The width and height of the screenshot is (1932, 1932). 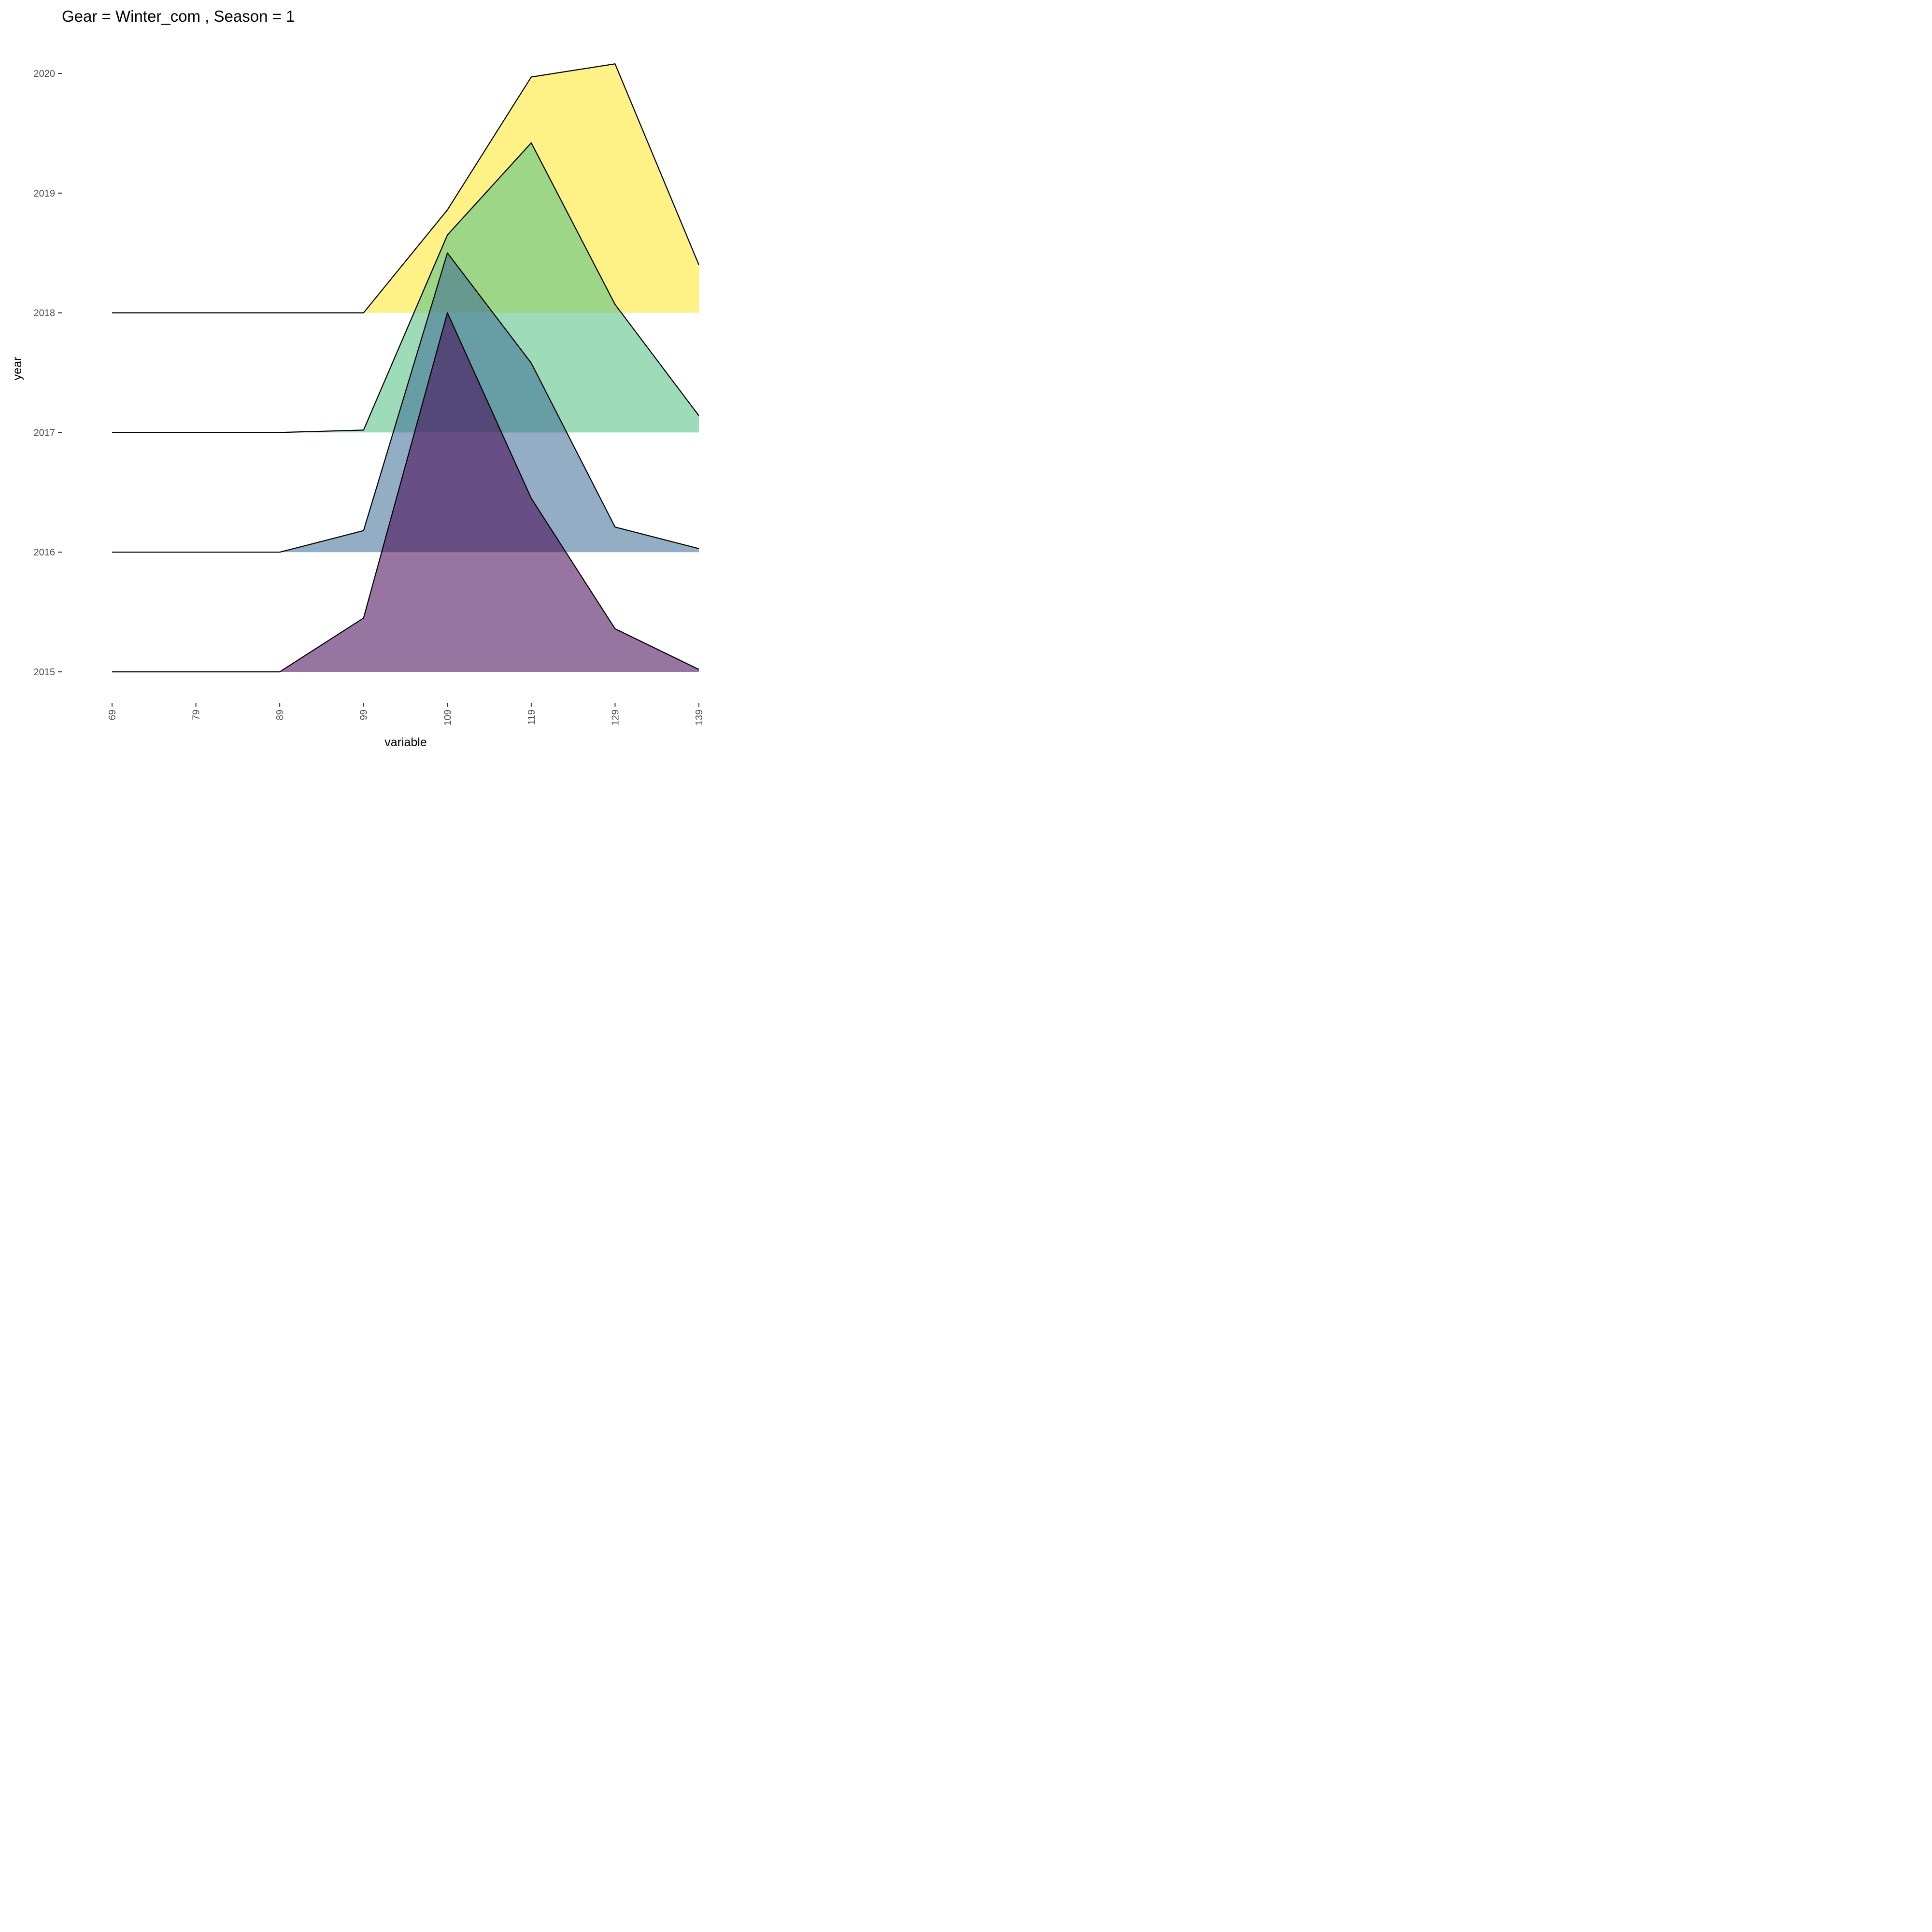 What do you see at coordinates (364, 715) in the screenshot?
I see `x-tick-label-99: 99` at bounding box center [364, 715].